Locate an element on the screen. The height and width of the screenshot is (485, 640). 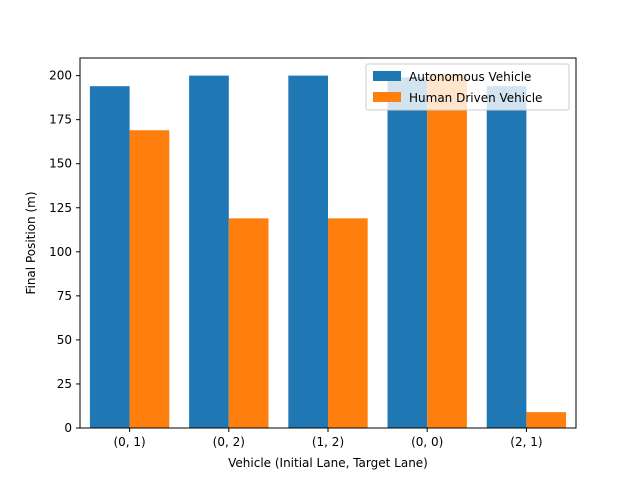
legend-box is located at coordinates (467, 87).